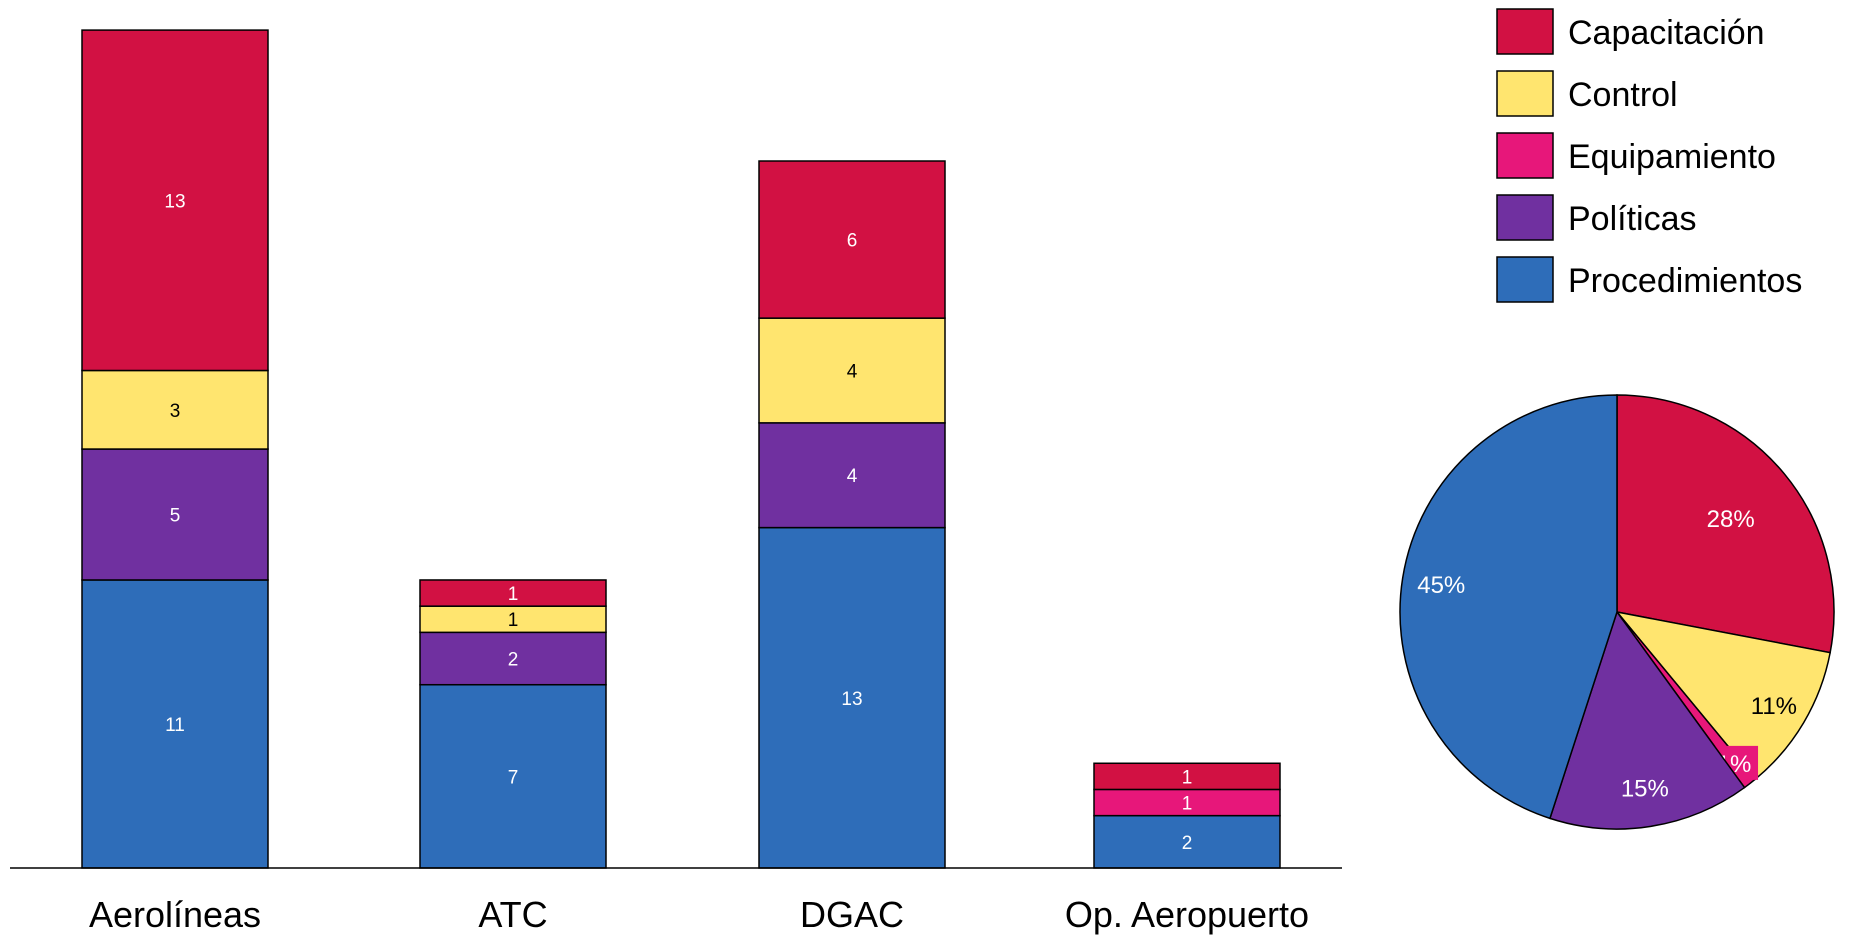 The height and width of the screenshot is (935, 1849). I want to click on bar-segment-op-aeropuerto-capacitacion, so click(1187, 776).